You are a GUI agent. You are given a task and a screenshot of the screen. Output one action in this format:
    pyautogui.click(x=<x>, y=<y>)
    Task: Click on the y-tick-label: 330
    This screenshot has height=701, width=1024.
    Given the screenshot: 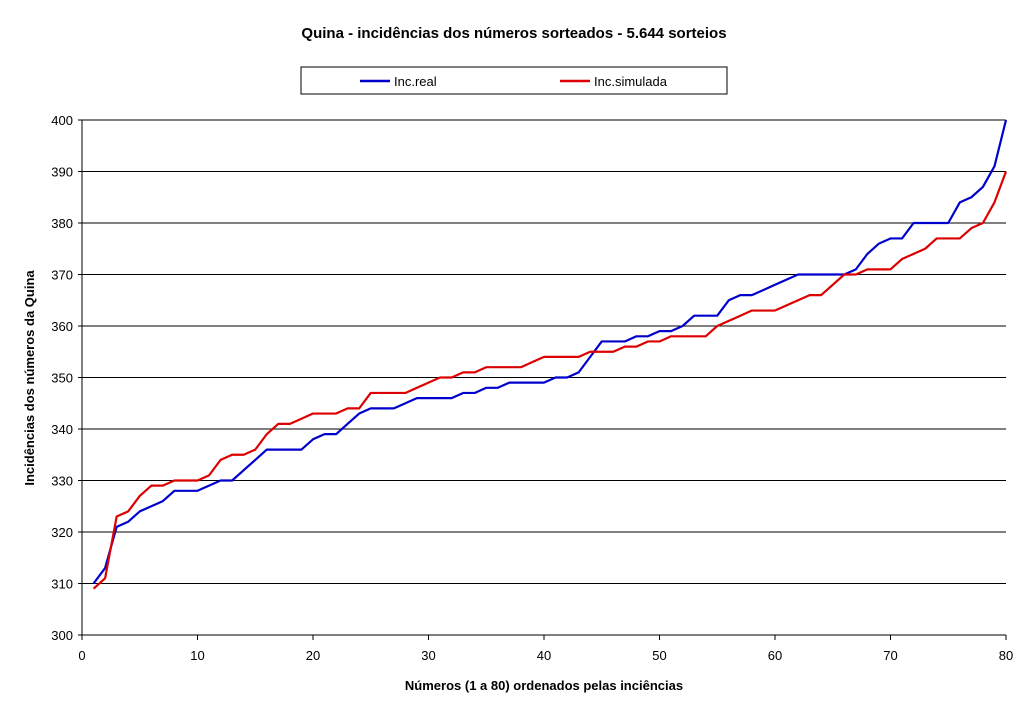 What is the action you would take?
    pyautogui.click(x=62, y=481)
    